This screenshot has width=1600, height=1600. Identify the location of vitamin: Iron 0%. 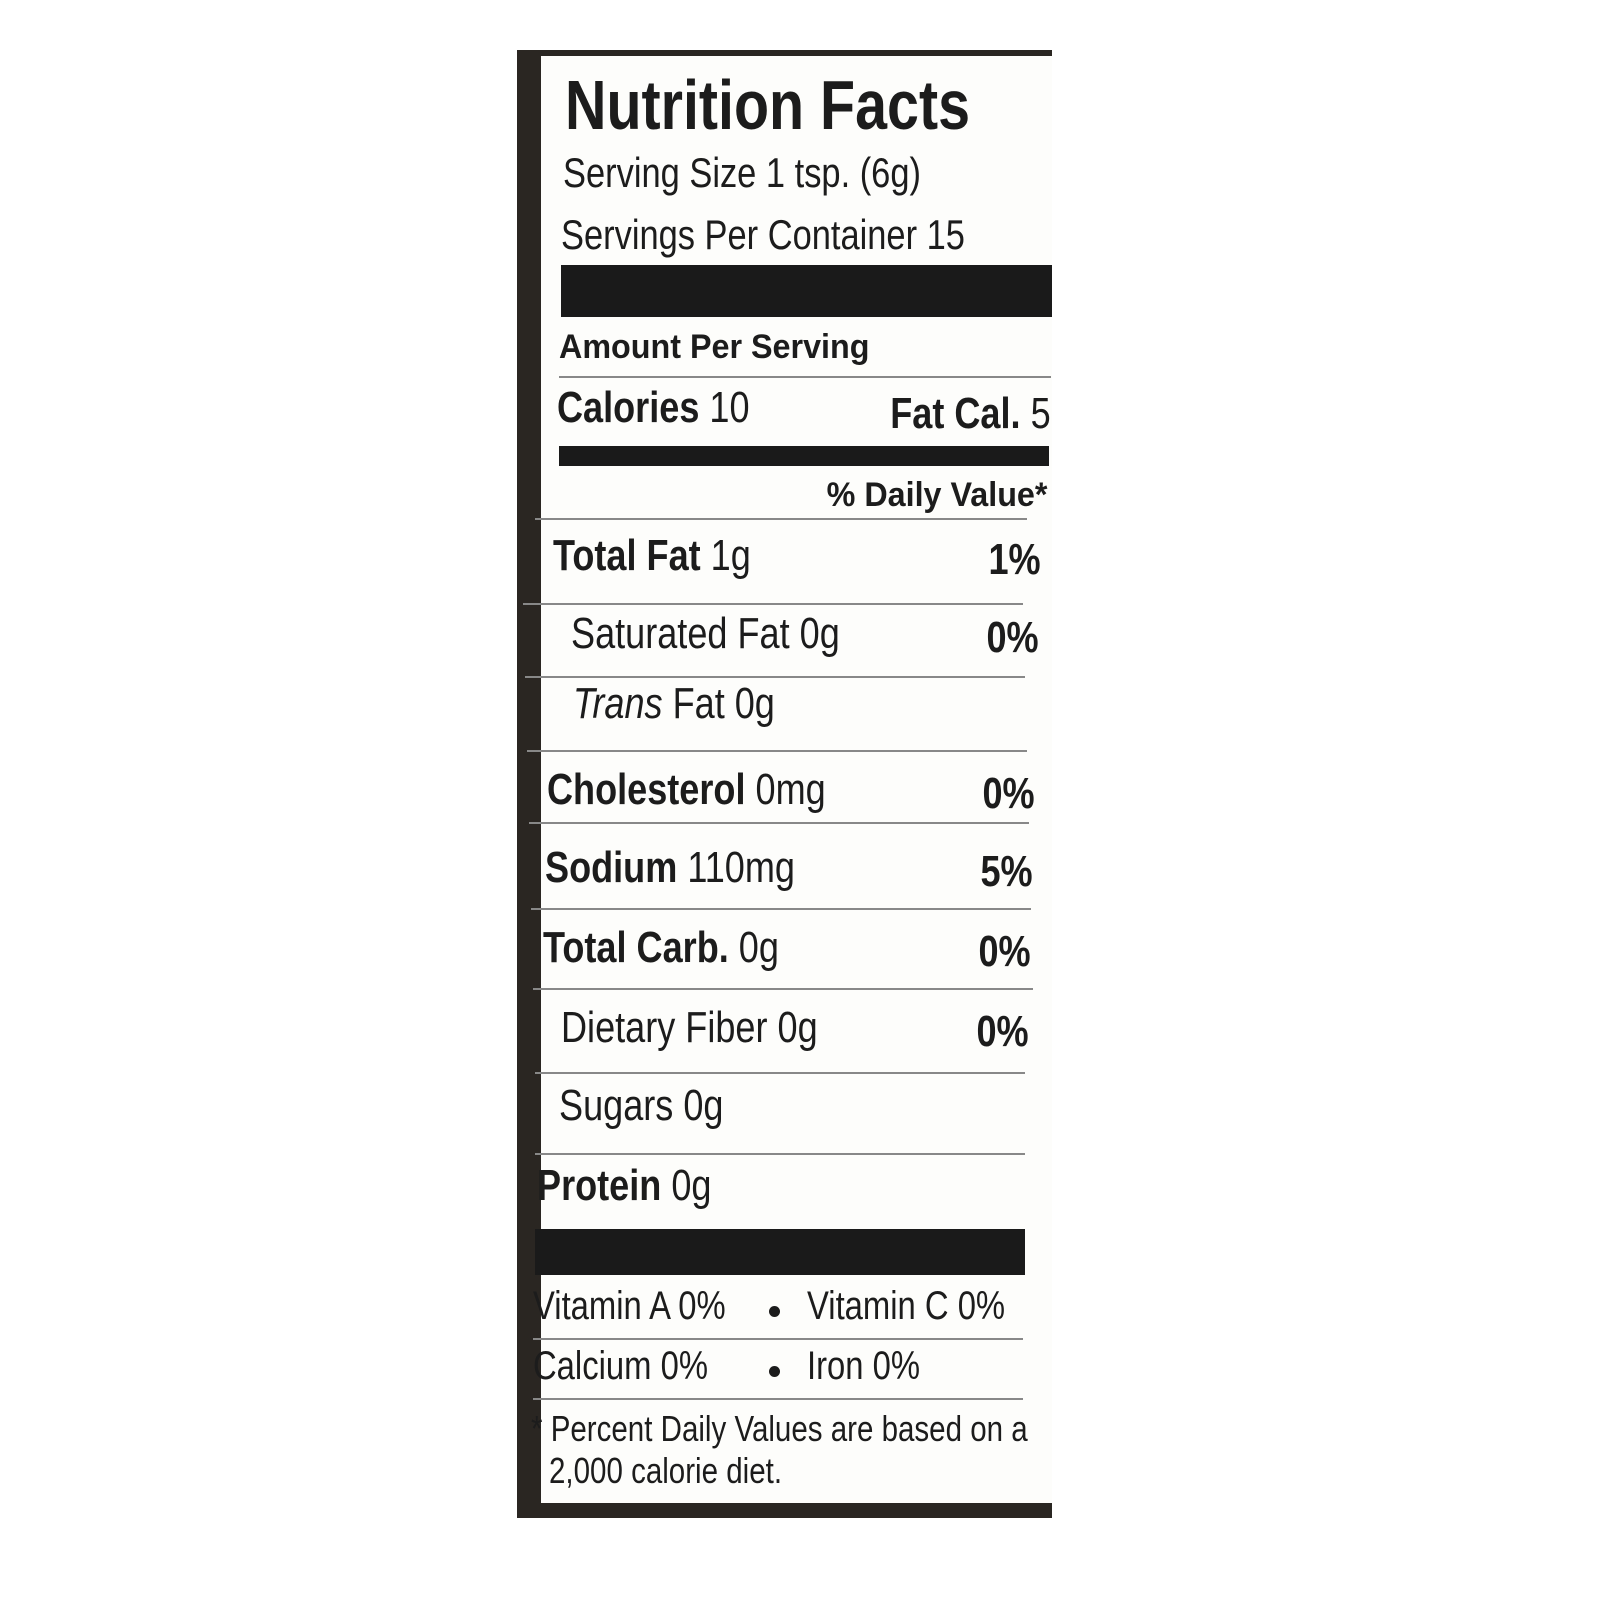
(864, 1366).